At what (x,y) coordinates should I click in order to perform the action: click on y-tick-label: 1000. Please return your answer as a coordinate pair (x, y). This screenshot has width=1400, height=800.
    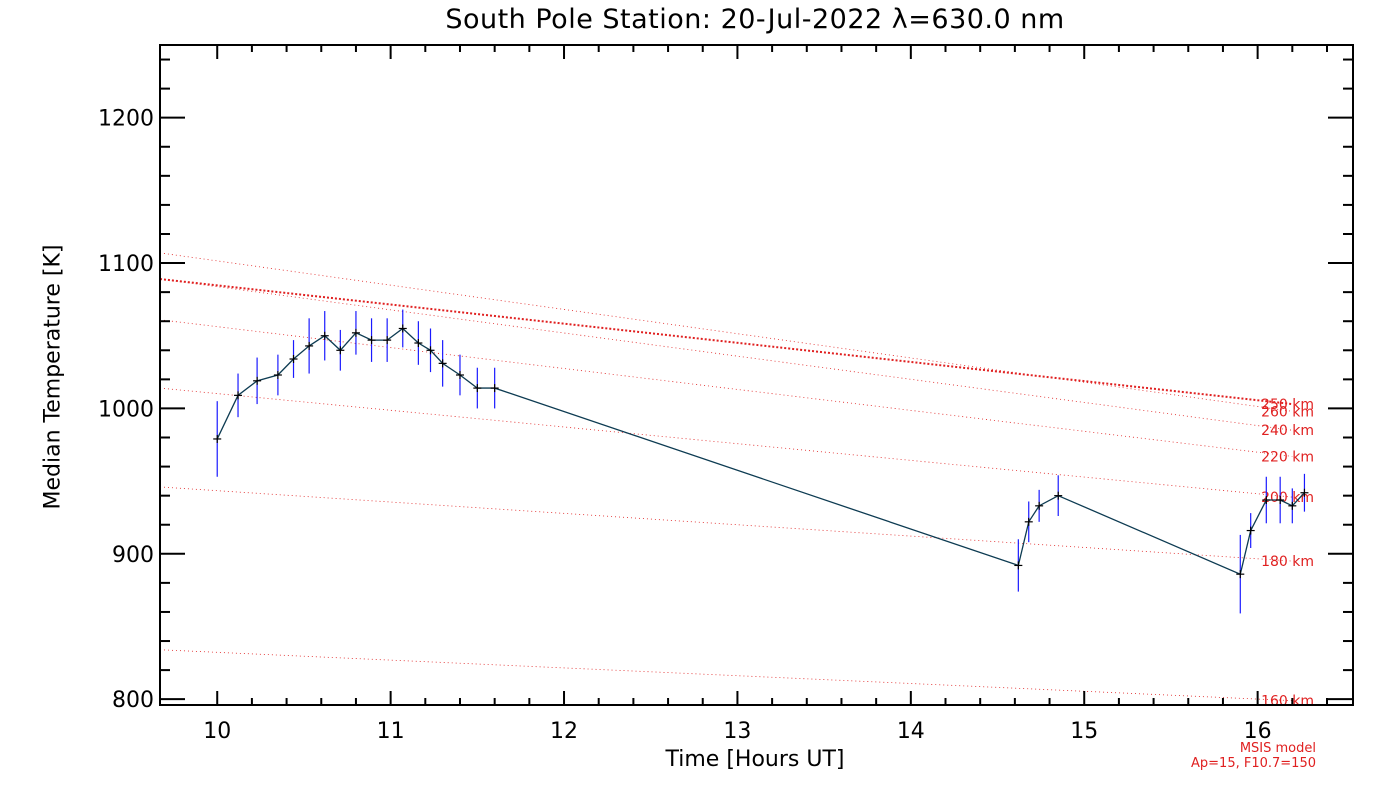
    Looking at the image, I should click on (126, 409).